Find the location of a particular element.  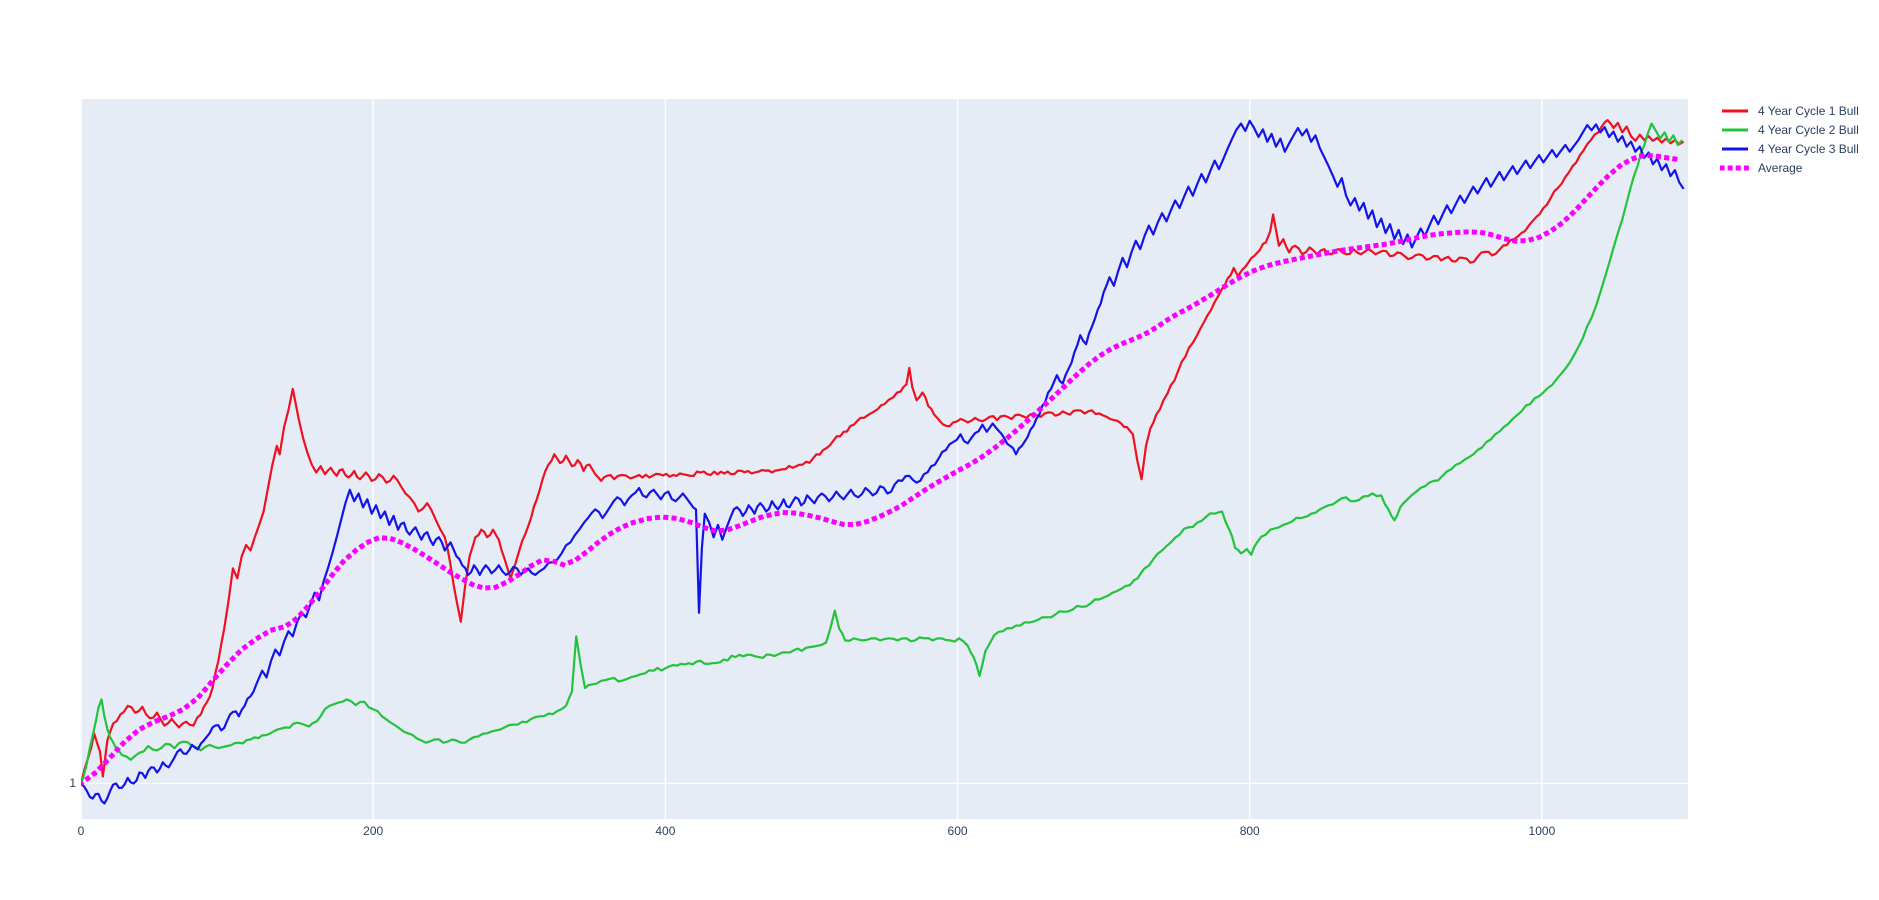

legend-item-4: Average is located at coordinates (1789, 167).